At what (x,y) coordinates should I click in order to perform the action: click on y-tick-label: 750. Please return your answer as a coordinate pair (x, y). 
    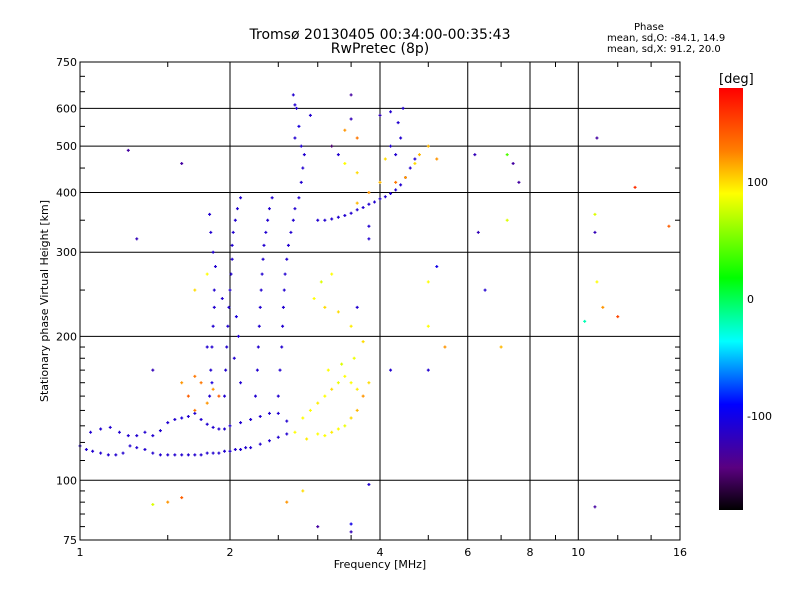
    Looking at the image, I should click on (66, 62).